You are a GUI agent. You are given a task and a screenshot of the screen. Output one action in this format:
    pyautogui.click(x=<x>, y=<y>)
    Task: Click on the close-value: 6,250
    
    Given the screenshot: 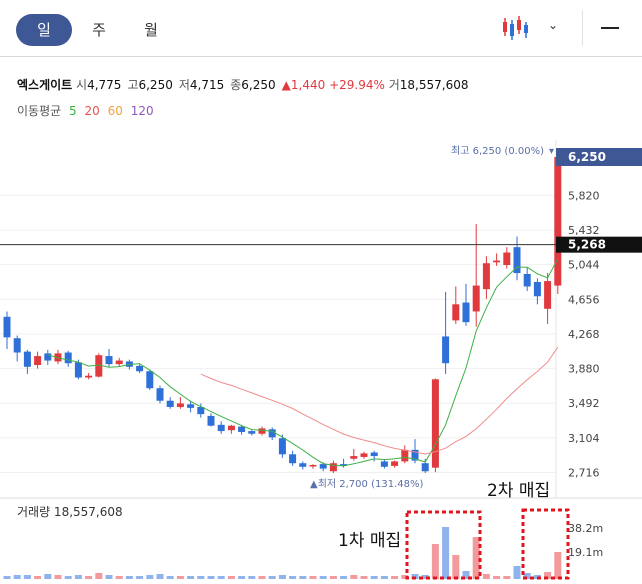 What is the action you would take?
    pyautogui.click(x=258, y=85)
    